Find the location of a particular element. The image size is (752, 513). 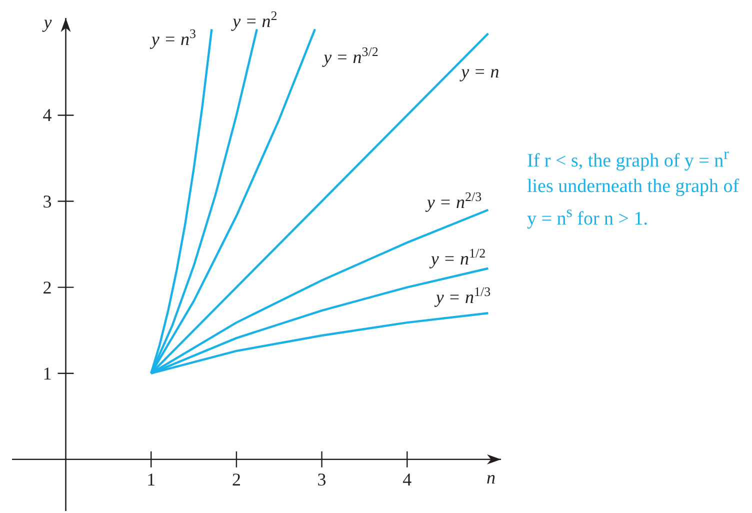

y-tick-label: 3 is located at coordinates (47, 201).